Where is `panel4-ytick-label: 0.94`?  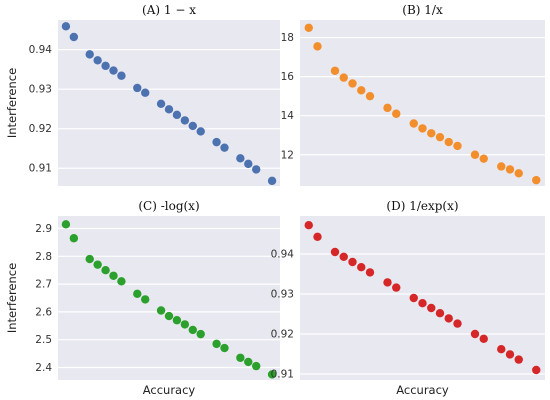 panel4-ytick-label: 0.94 is located at coordinates (283, 255).